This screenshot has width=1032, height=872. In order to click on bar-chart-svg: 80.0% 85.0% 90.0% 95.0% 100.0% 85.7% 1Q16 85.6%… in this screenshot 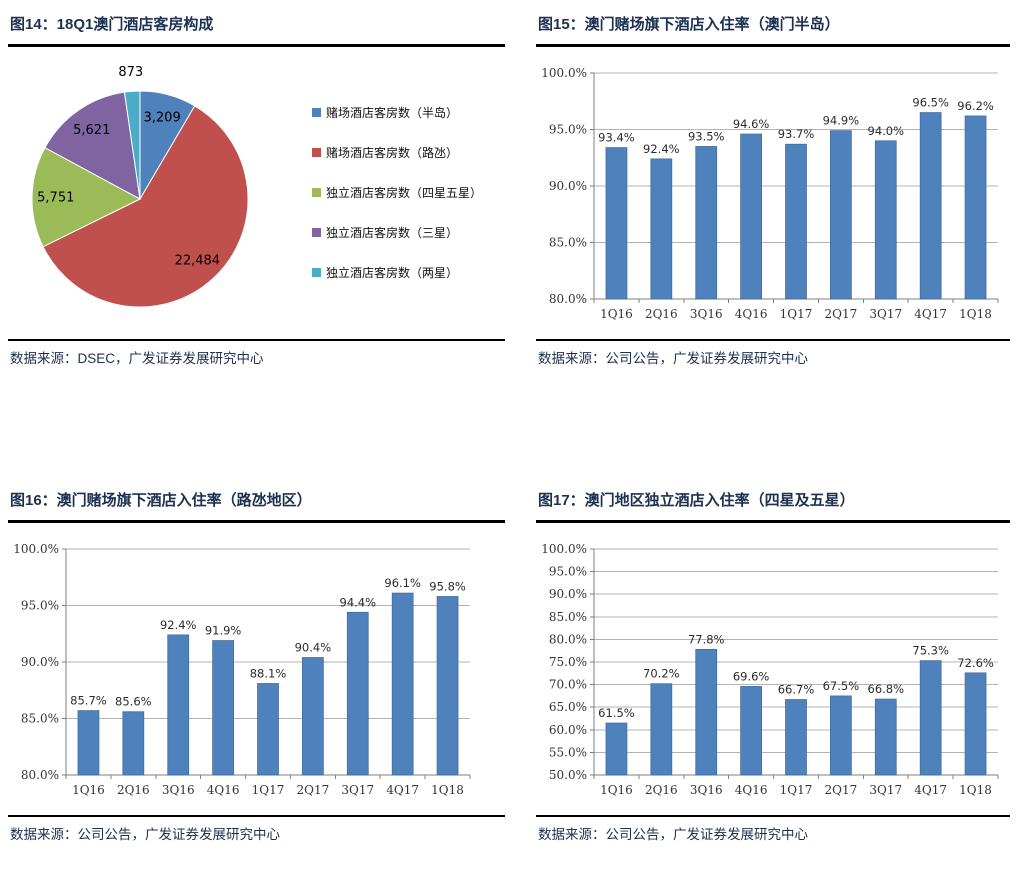, I will do `click(242, 669)`.